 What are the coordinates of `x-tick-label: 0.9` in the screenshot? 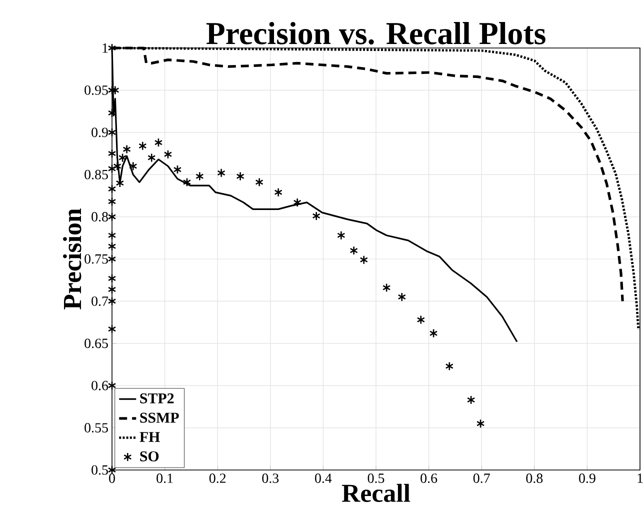 It's located at (587, 478).